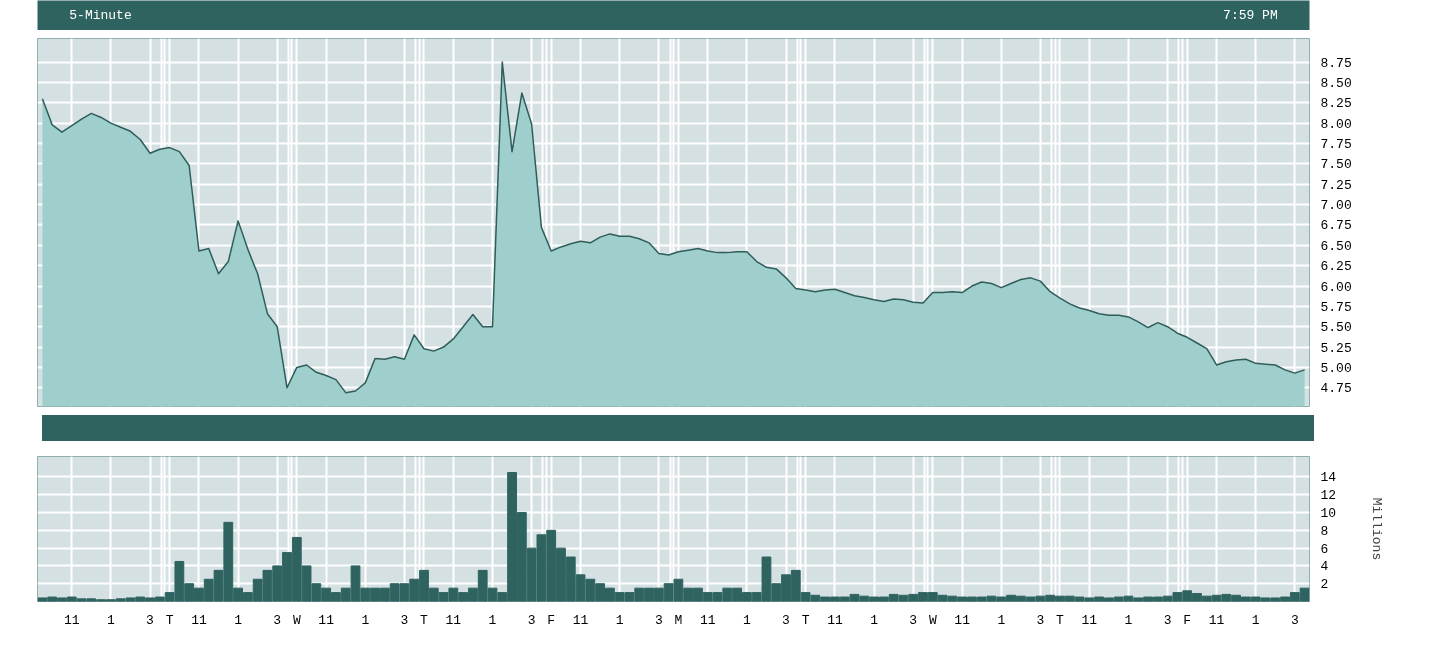 This screenshot has height=646, width=1439. Describe the element at coordinates (678, 620) in the screenshot. I see `x-tick-label: M` at that location.